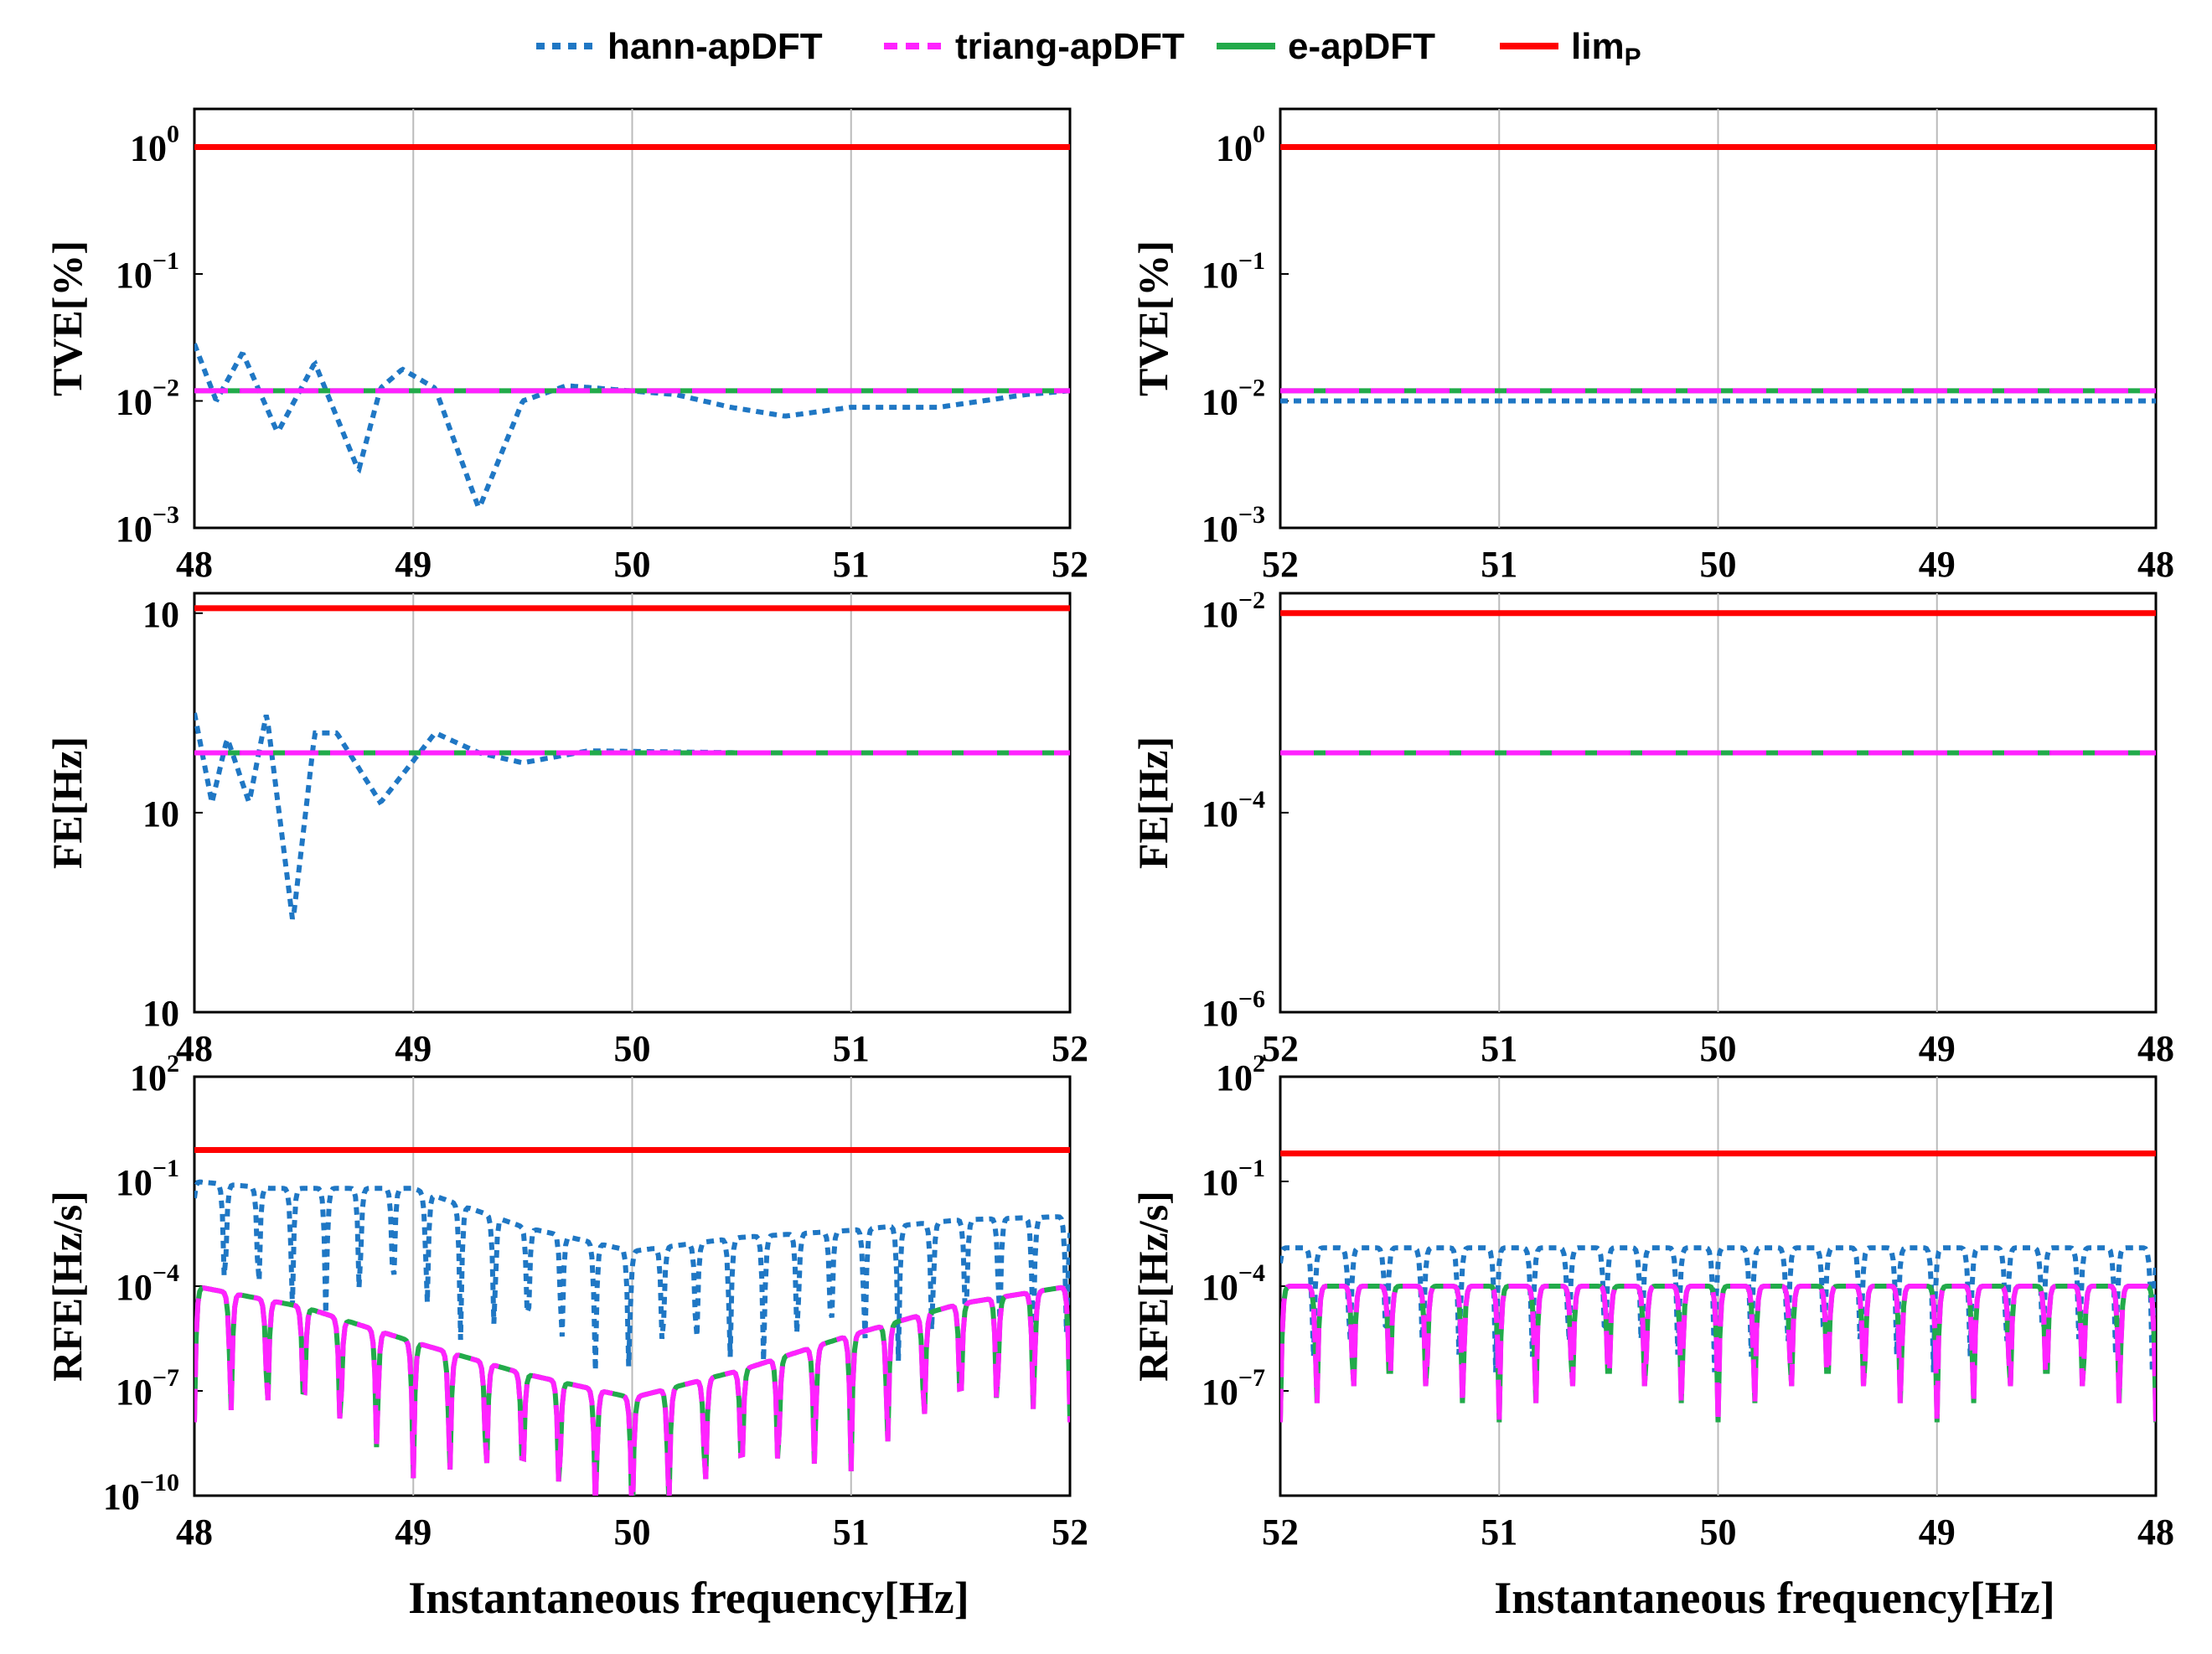 The image size is (2212, 1654). What do you see at coordinates (1651, 828) in the screenshot?
I see `panel-fe-right: 52 51 50 49 48 10⁻² 10⁻⁴ 10⁻⁶ FE[Hz]` at bounding box center [1651, 828].